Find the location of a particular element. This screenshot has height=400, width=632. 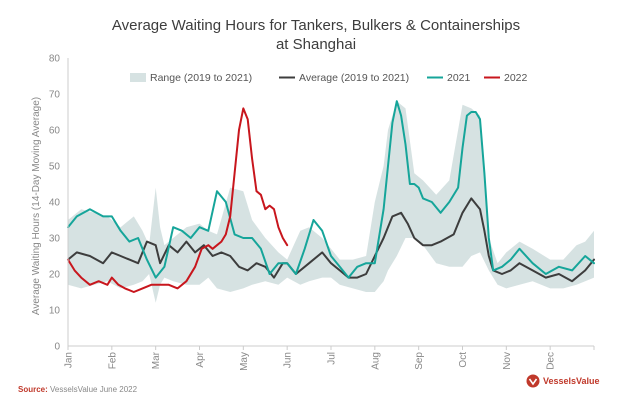

x-tick-label: Jul is located at coordinates (332, 358).